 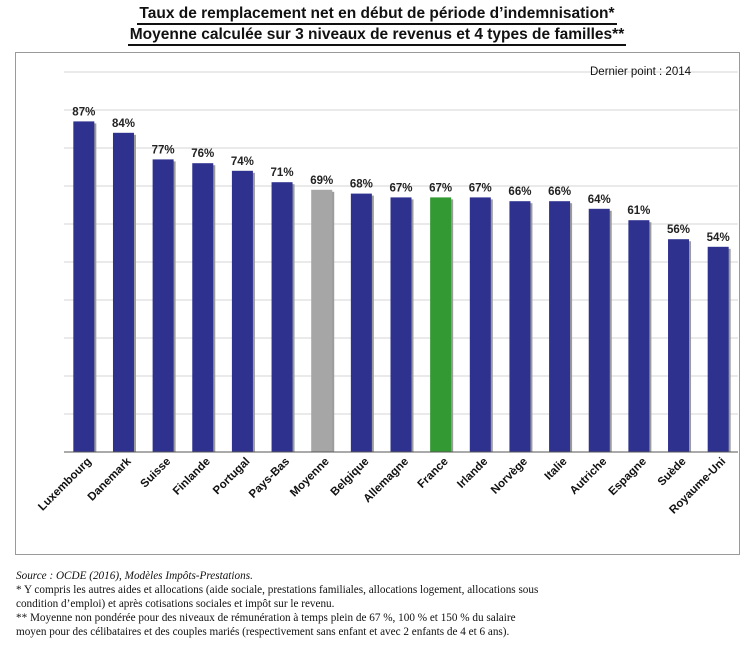 What do you see at coordinates (123, 124) in the screenshot?
I see `value-label: 84%` at bounding box center [123, 124].